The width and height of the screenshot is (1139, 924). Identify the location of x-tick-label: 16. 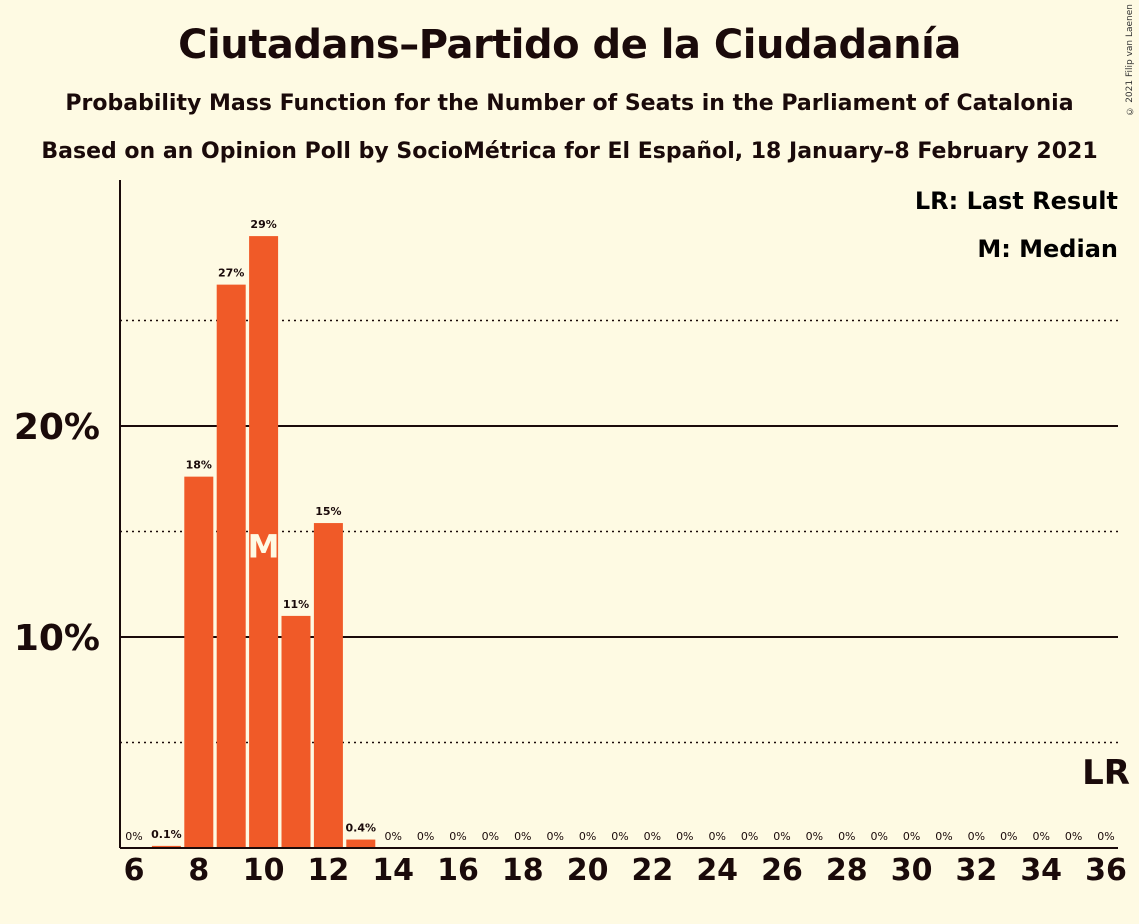
(458, 870).